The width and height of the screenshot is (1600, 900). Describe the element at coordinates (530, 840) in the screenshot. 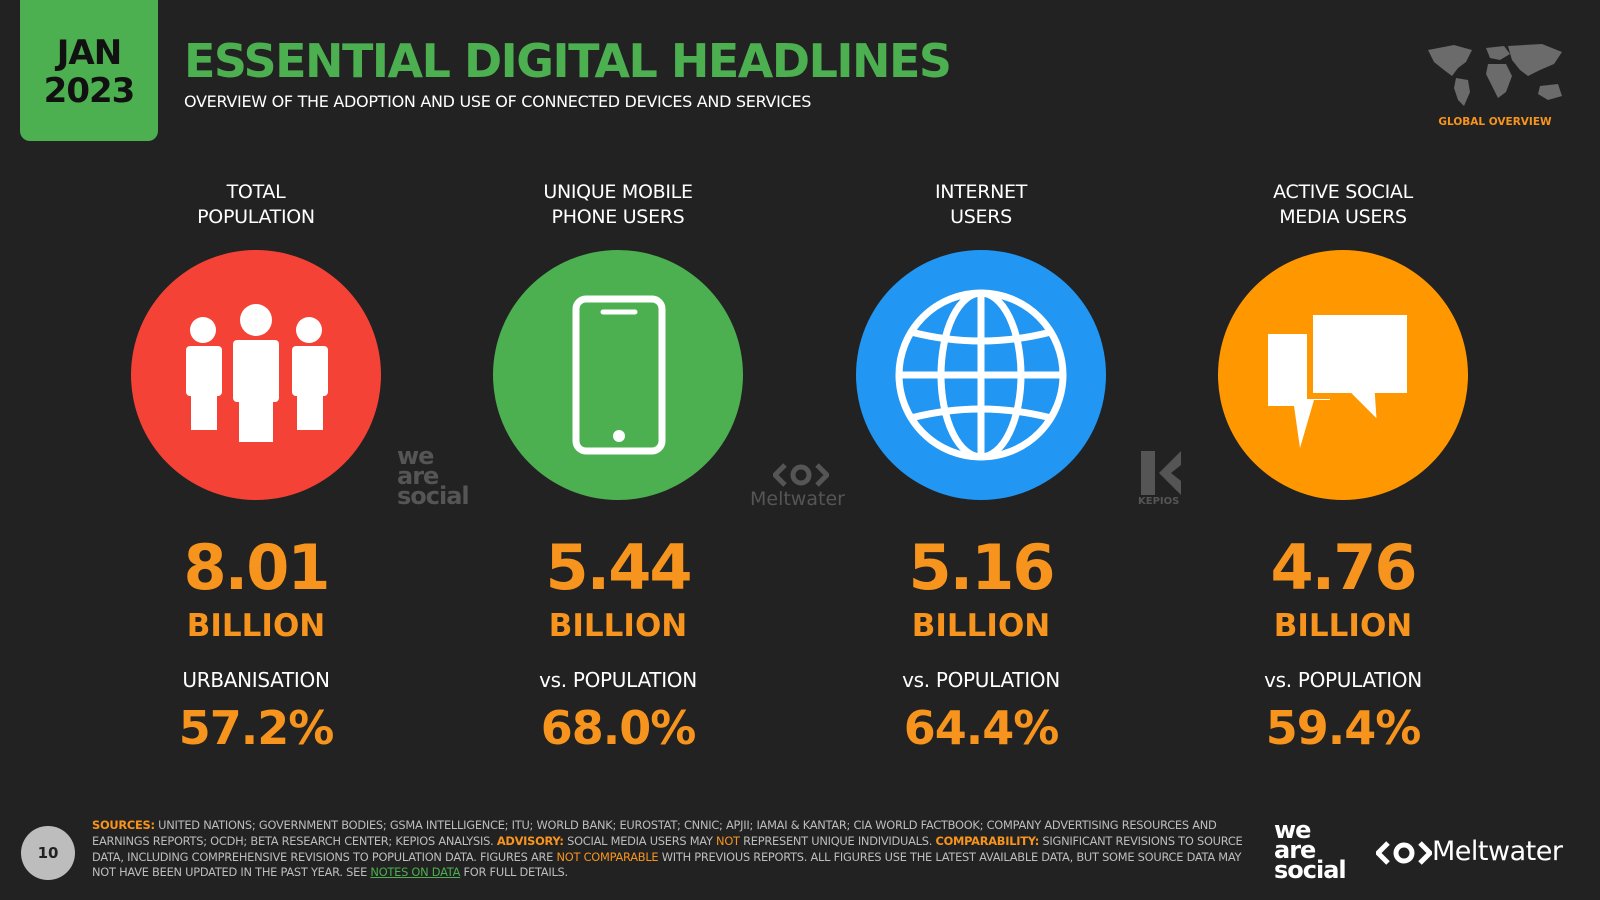

I see `footer-label: ADVISORY:` at that location.